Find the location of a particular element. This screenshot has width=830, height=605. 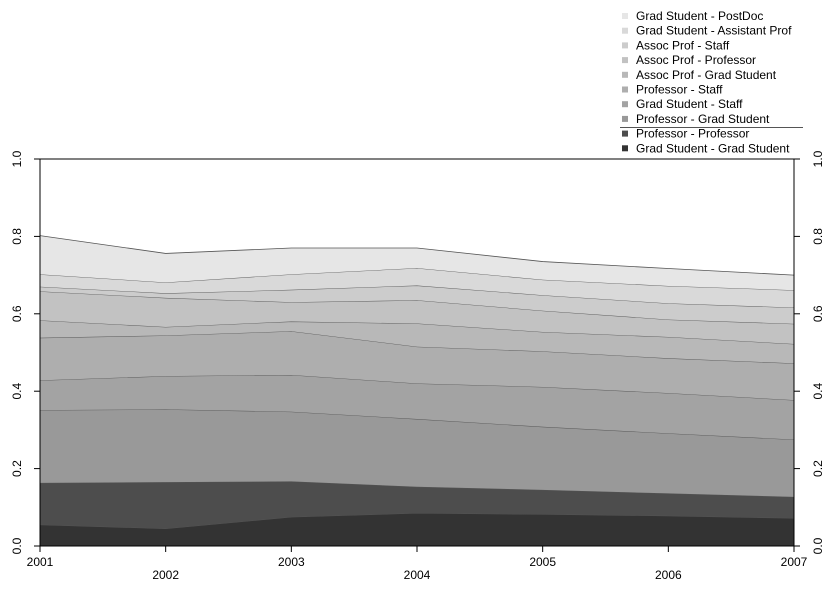

y-axis-right: 0.0 0.2 0.4 0.6 0.8 1.0 is located at coordinates (809, 352).